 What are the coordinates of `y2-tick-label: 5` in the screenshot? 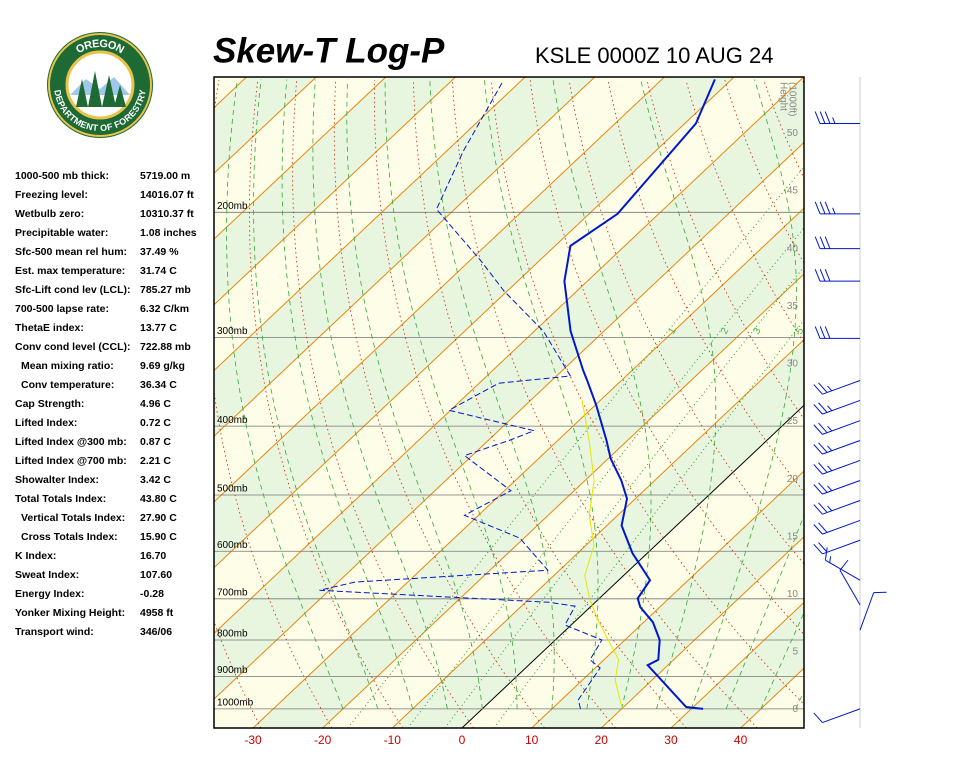 It's located at (795, 652).